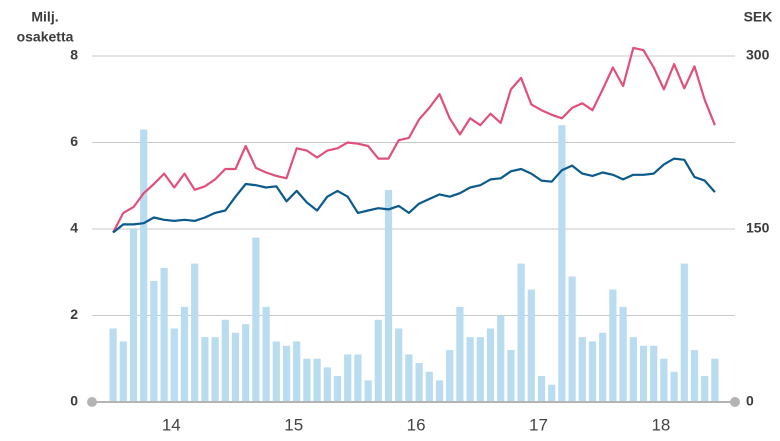 This screenshot has width=780, height=441. Describe the element at coordinates (750, 401) in the screenshot. I see `y2-tick-label: 0` at that location.